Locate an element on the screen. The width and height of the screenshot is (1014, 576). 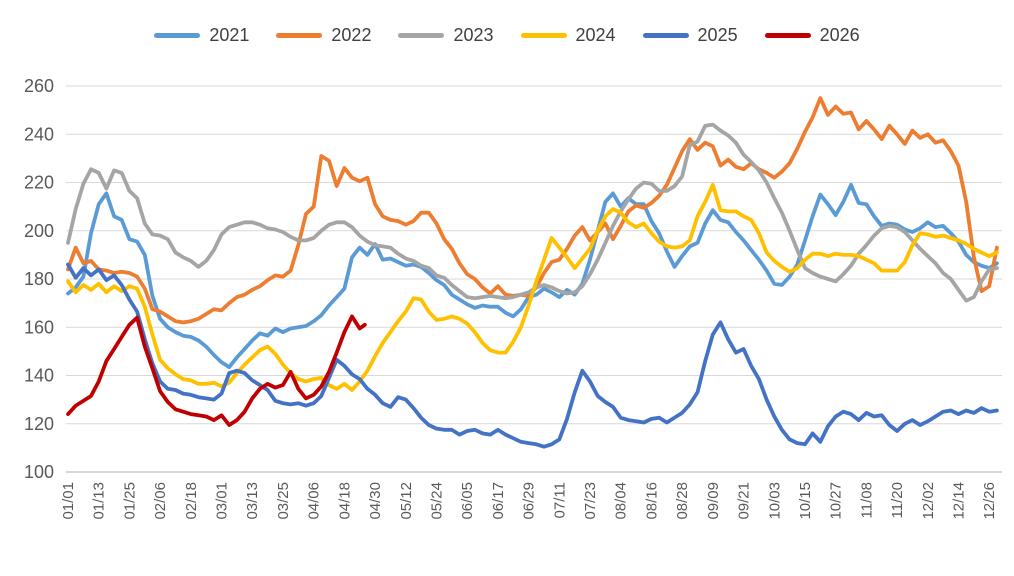
y-tick-label: 100 is located at coordinates (39, 472).